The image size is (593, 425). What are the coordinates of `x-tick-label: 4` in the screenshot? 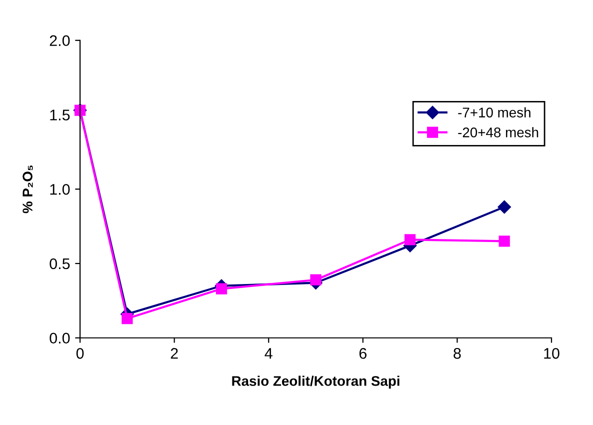 It's located at (268, 353).